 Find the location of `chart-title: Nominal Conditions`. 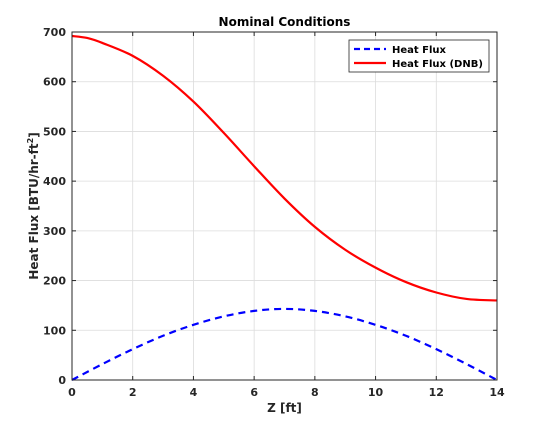

chart-title: Nominal Conditions is located at coordinates (285, 22).